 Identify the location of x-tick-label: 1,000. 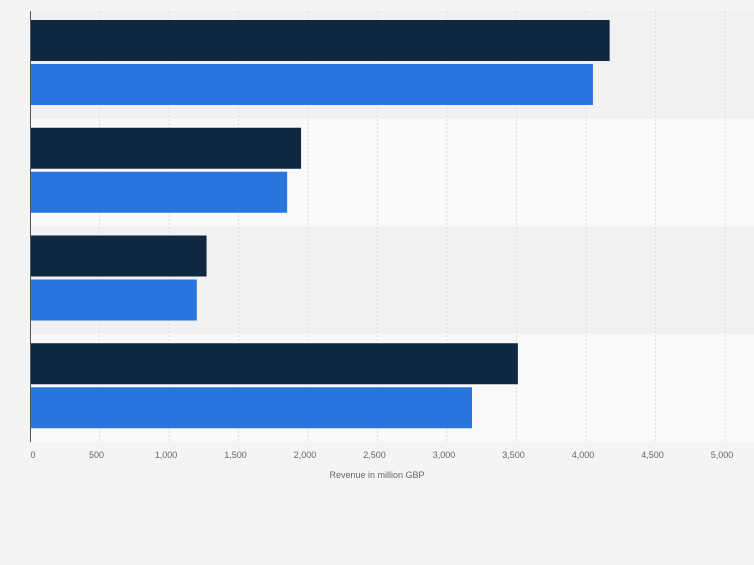
(166, 455).